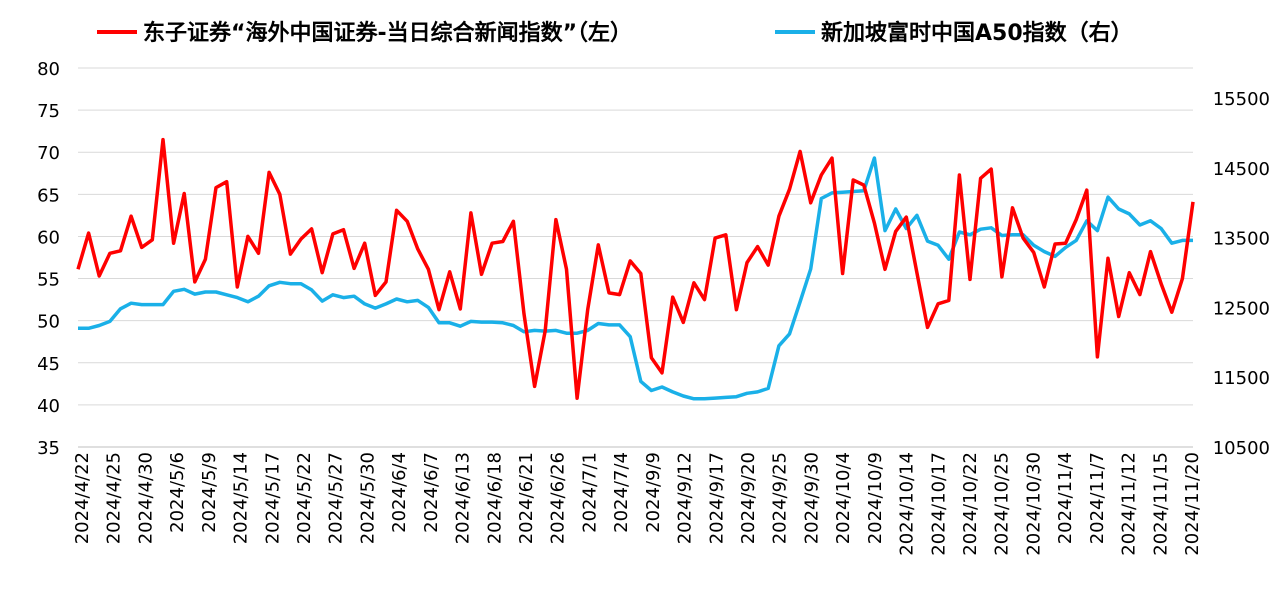 The height and width of the screenshot is (589, 1282). What do you see at coordinates (1241, 448) in the screenshot?
I see `right-tick-label: 10500` at bounding box center [1241, 448].